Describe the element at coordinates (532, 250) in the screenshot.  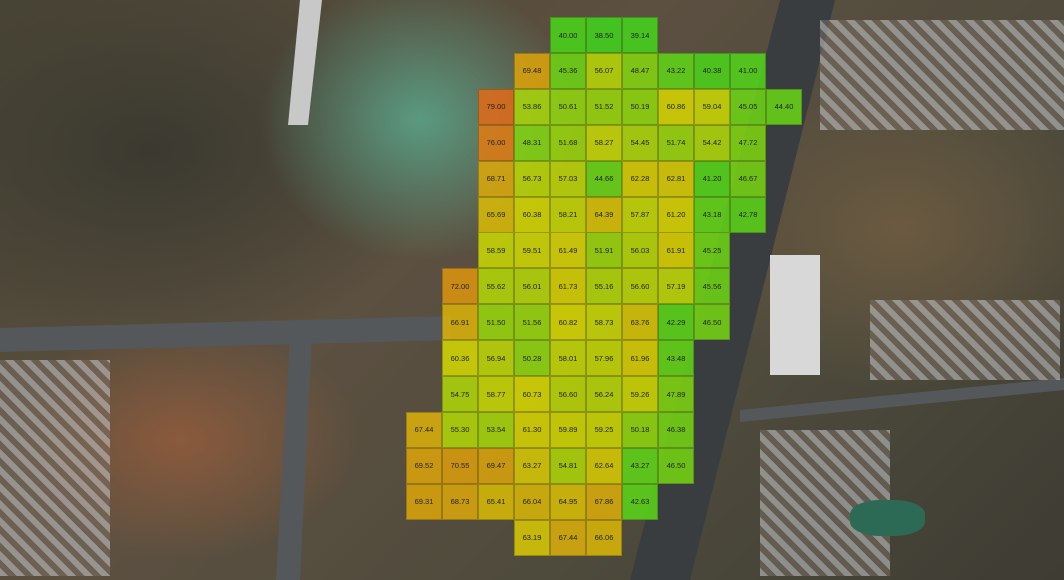
I see `heatmap-cell: 59.51` at that location.